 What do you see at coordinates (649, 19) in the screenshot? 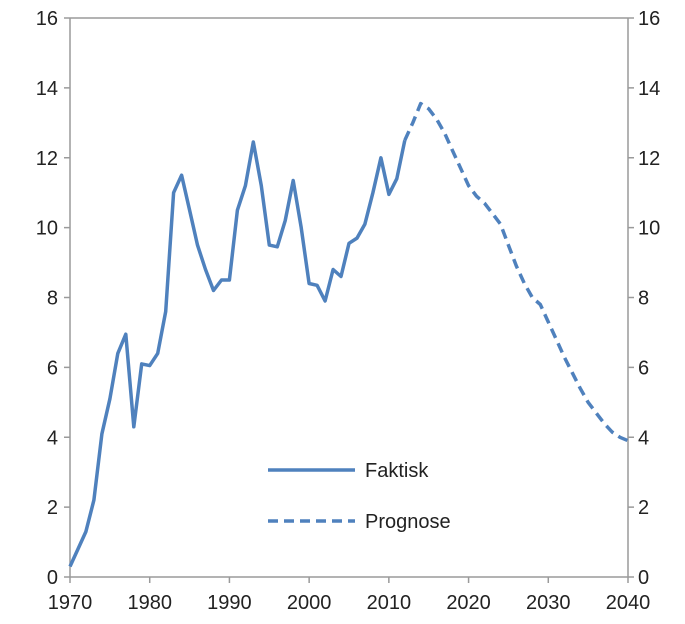
I see `y-tick-label-right: 16` at bounding box center [649, 19].